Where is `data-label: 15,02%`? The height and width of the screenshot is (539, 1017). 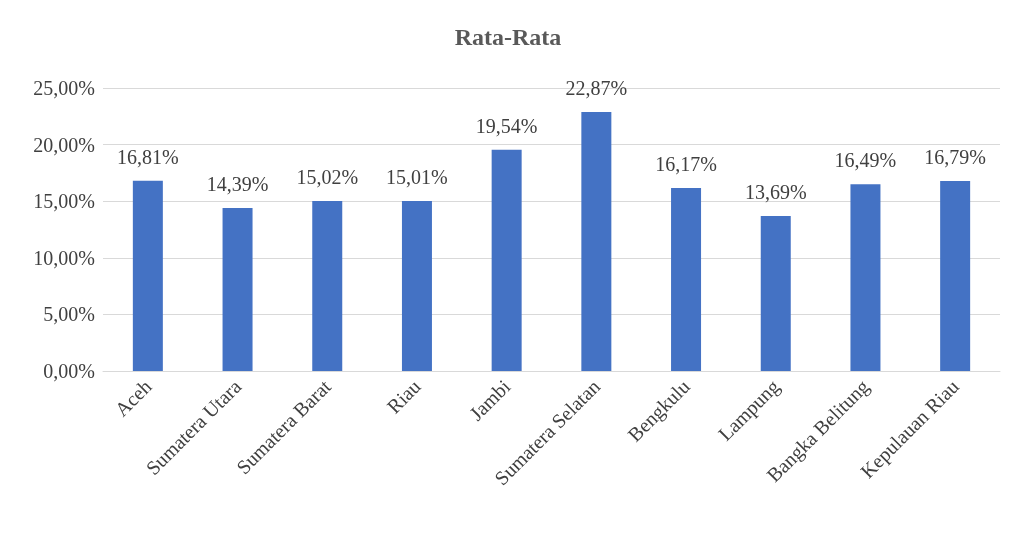 data-label: 15,02% is located at coordinates (327, 176).